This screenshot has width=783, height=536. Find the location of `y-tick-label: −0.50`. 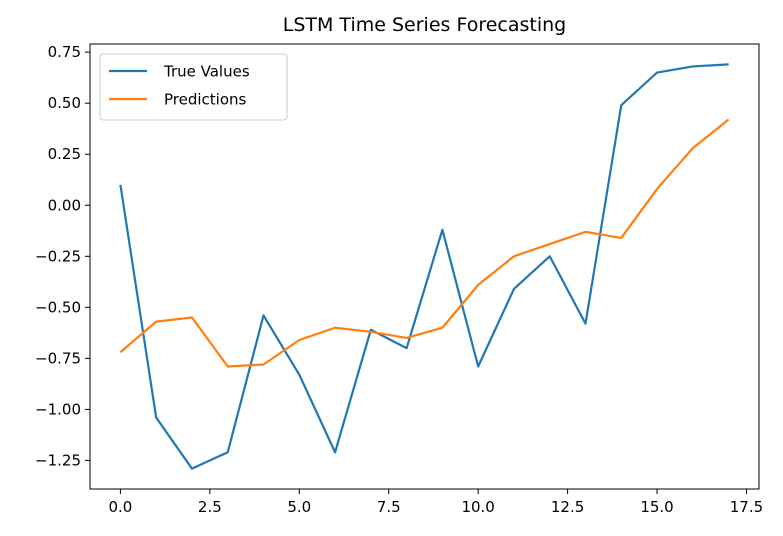

y-tick-label: −0.50 is located at coordinates (58, 307).